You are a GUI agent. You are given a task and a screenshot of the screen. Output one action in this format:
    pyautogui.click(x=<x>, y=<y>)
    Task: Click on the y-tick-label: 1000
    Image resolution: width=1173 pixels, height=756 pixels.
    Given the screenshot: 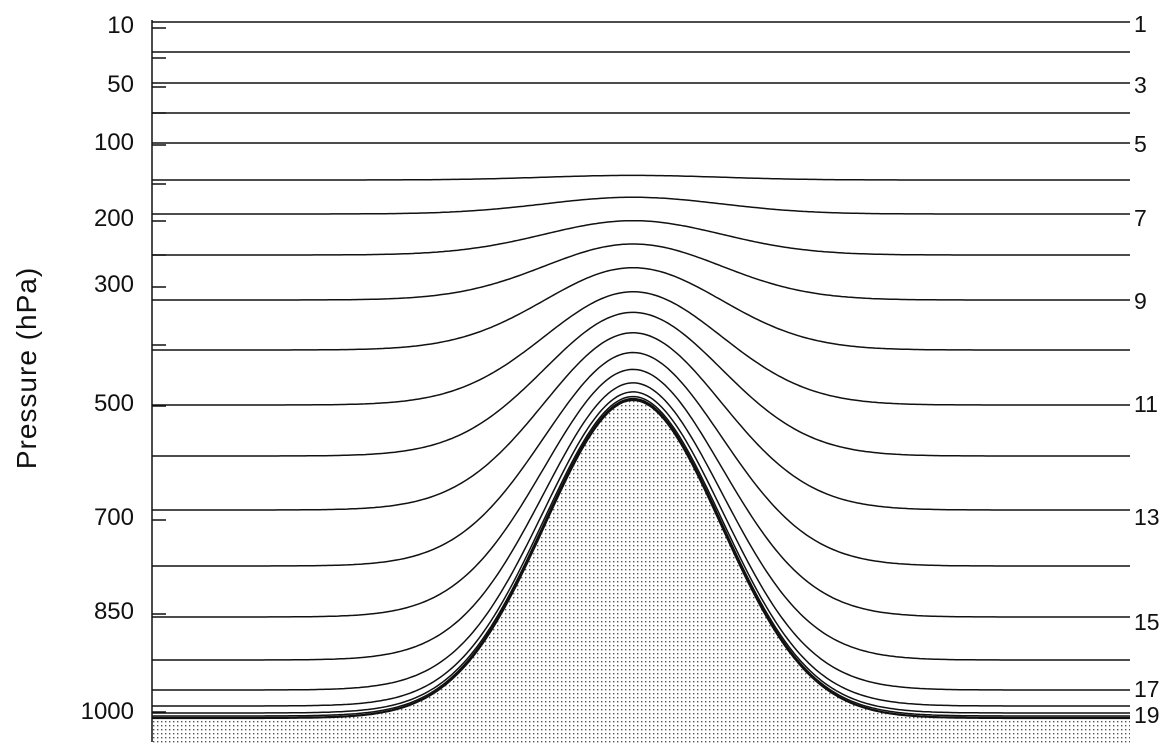 What is the action you would take?
    pyautogui.click(x=107, y=711)
    